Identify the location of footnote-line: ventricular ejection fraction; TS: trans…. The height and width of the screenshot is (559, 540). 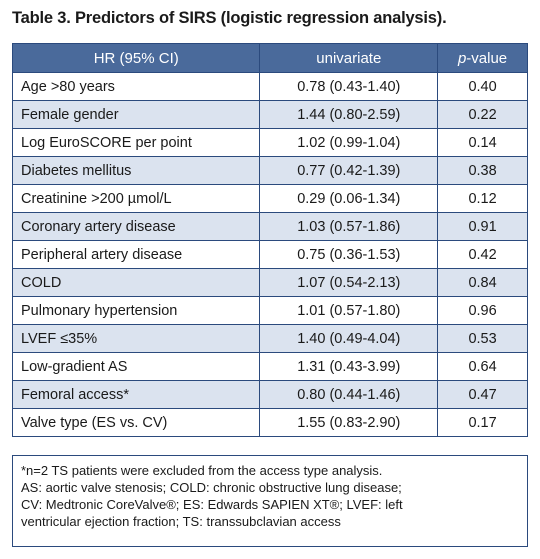
(181, 521).